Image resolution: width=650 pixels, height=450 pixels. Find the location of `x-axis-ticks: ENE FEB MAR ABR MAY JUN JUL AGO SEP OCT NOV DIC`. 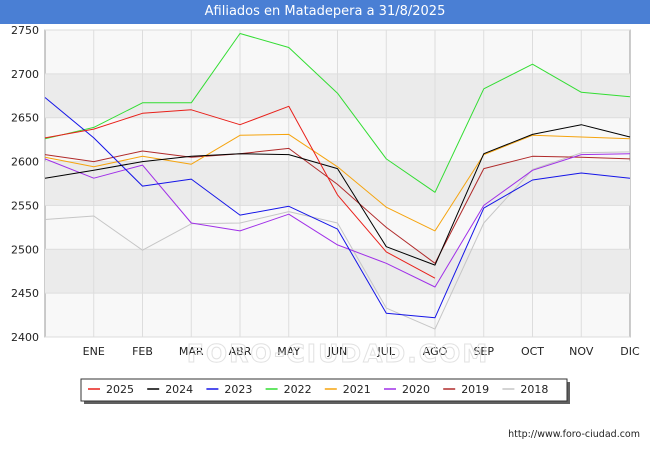

x-axis-ticks: ENE FEB MAR ABR MAY JUN JUL AGO SEP OCT NOV DIC is located at coordinates (361, 351).